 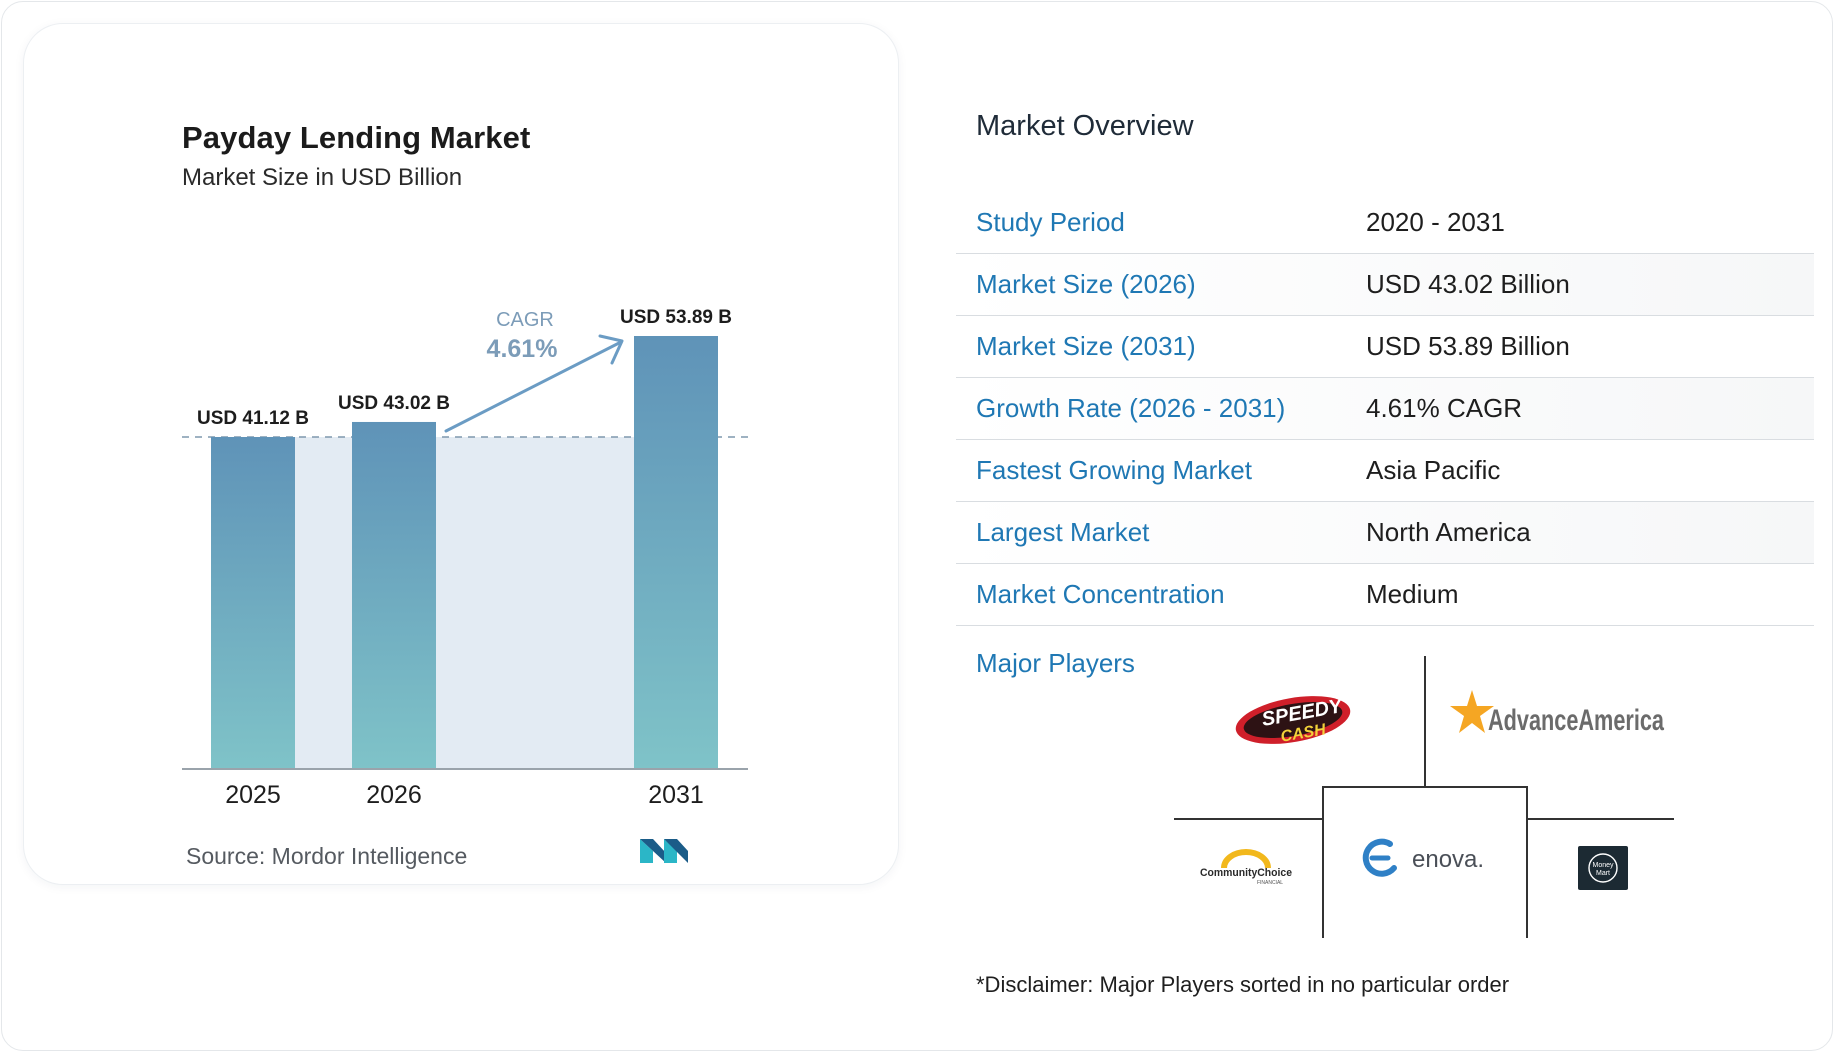 I want to click on data-label-2031: USD 53.89 B, so click(x=676, y=317).